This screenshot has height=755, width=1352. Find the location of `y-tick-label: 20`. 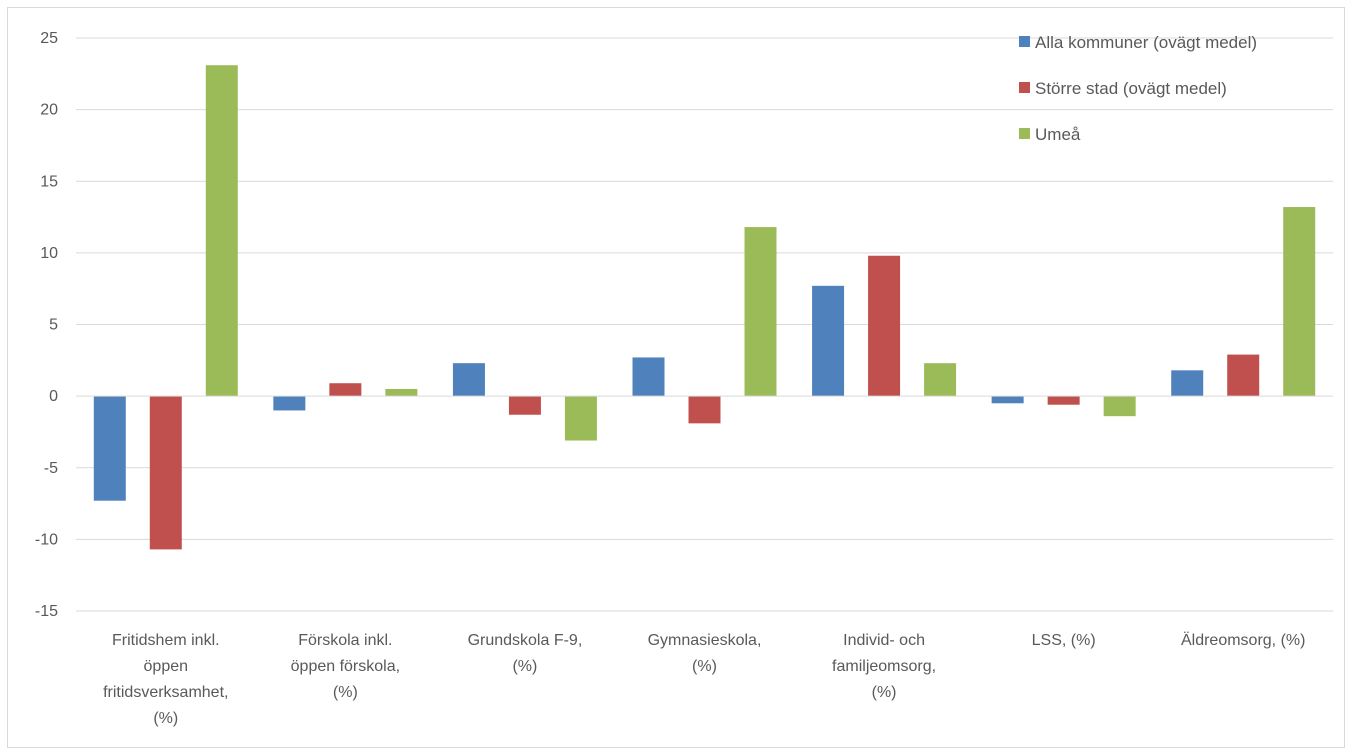

y-tick-label: 20 is located at coordinates (49, 110).